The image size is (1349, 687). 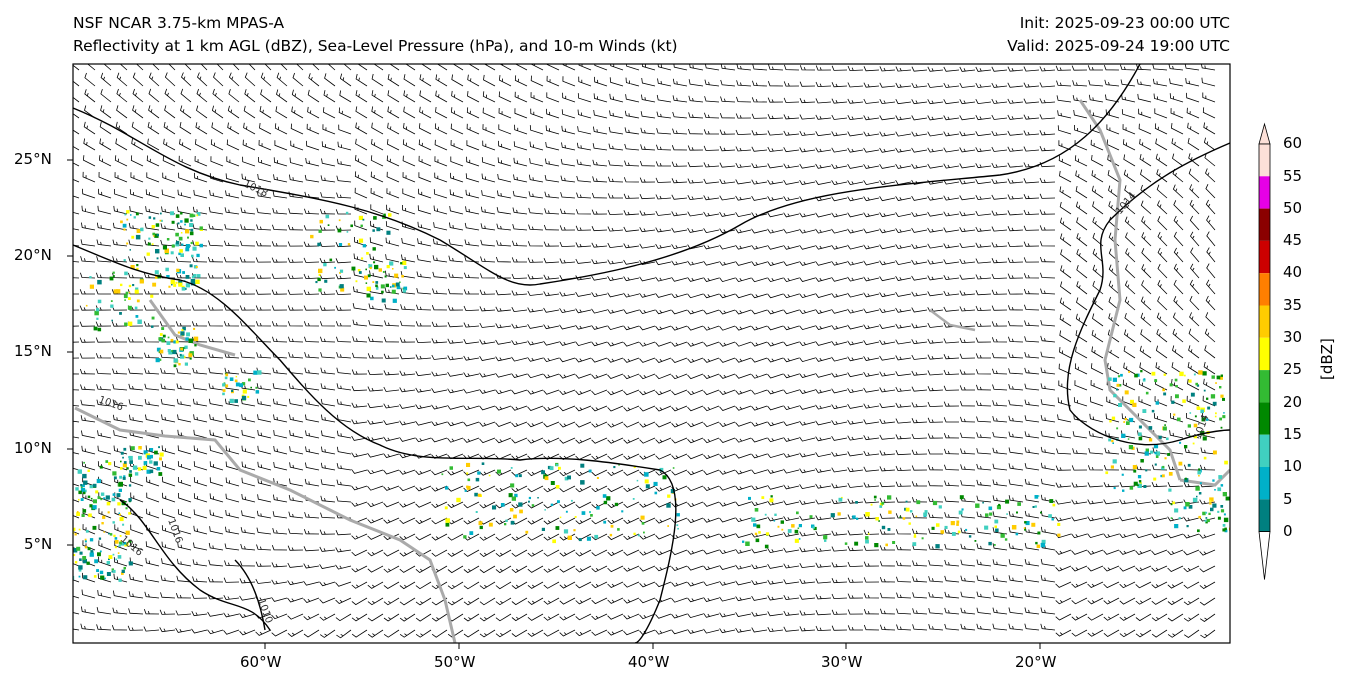 I want to click on colorbar-tick: 30, so click(x=1293, y=337).